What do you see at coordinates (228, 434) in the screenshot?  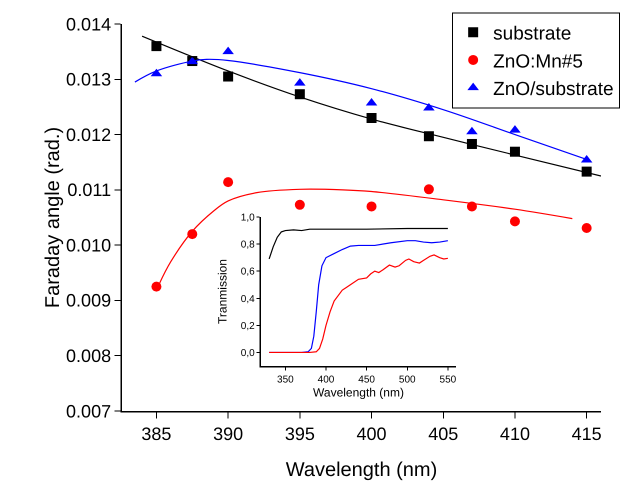 I see `x-tick-label: 390` at bounding box center [228, 434].